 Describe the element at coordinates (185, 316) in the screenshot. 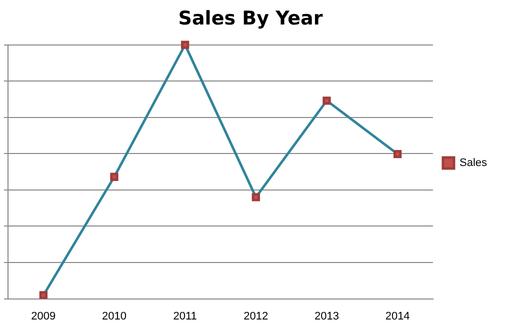

I see `x-tick-label: 2011` at that location.